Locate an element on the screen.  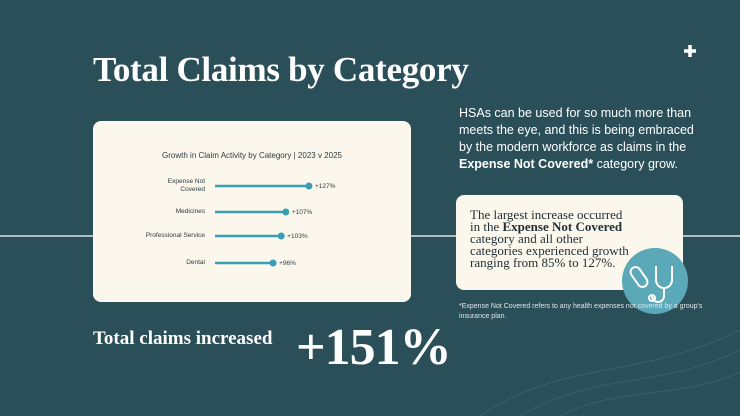
callout-bold: Expense Not Covered is located at coordinates (562, 226).